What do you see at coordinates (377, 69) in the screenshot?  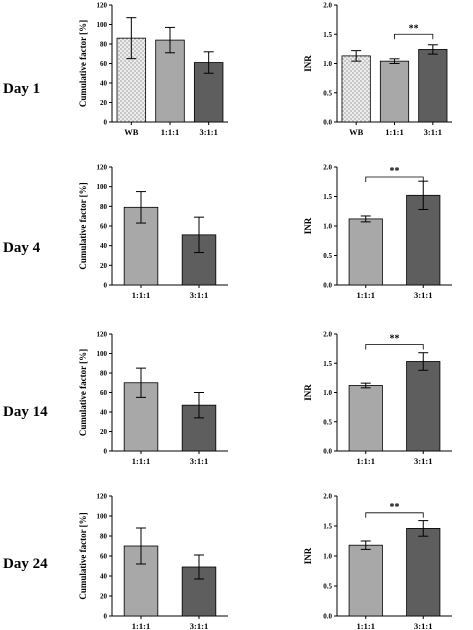 I see `bar-chart-1: 0.0 0.5 1.0 1.5 2.0 INR WB 1:1:1 3:1:1 **` at bounding box center [377, 69].